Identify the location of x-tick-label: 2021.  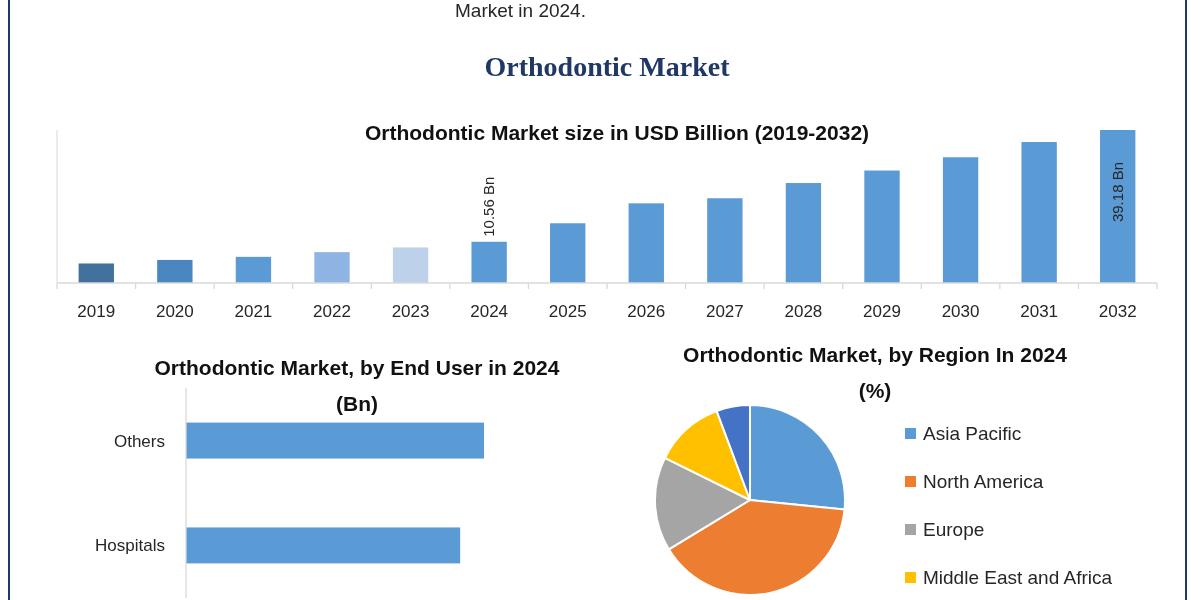
(253, 311).